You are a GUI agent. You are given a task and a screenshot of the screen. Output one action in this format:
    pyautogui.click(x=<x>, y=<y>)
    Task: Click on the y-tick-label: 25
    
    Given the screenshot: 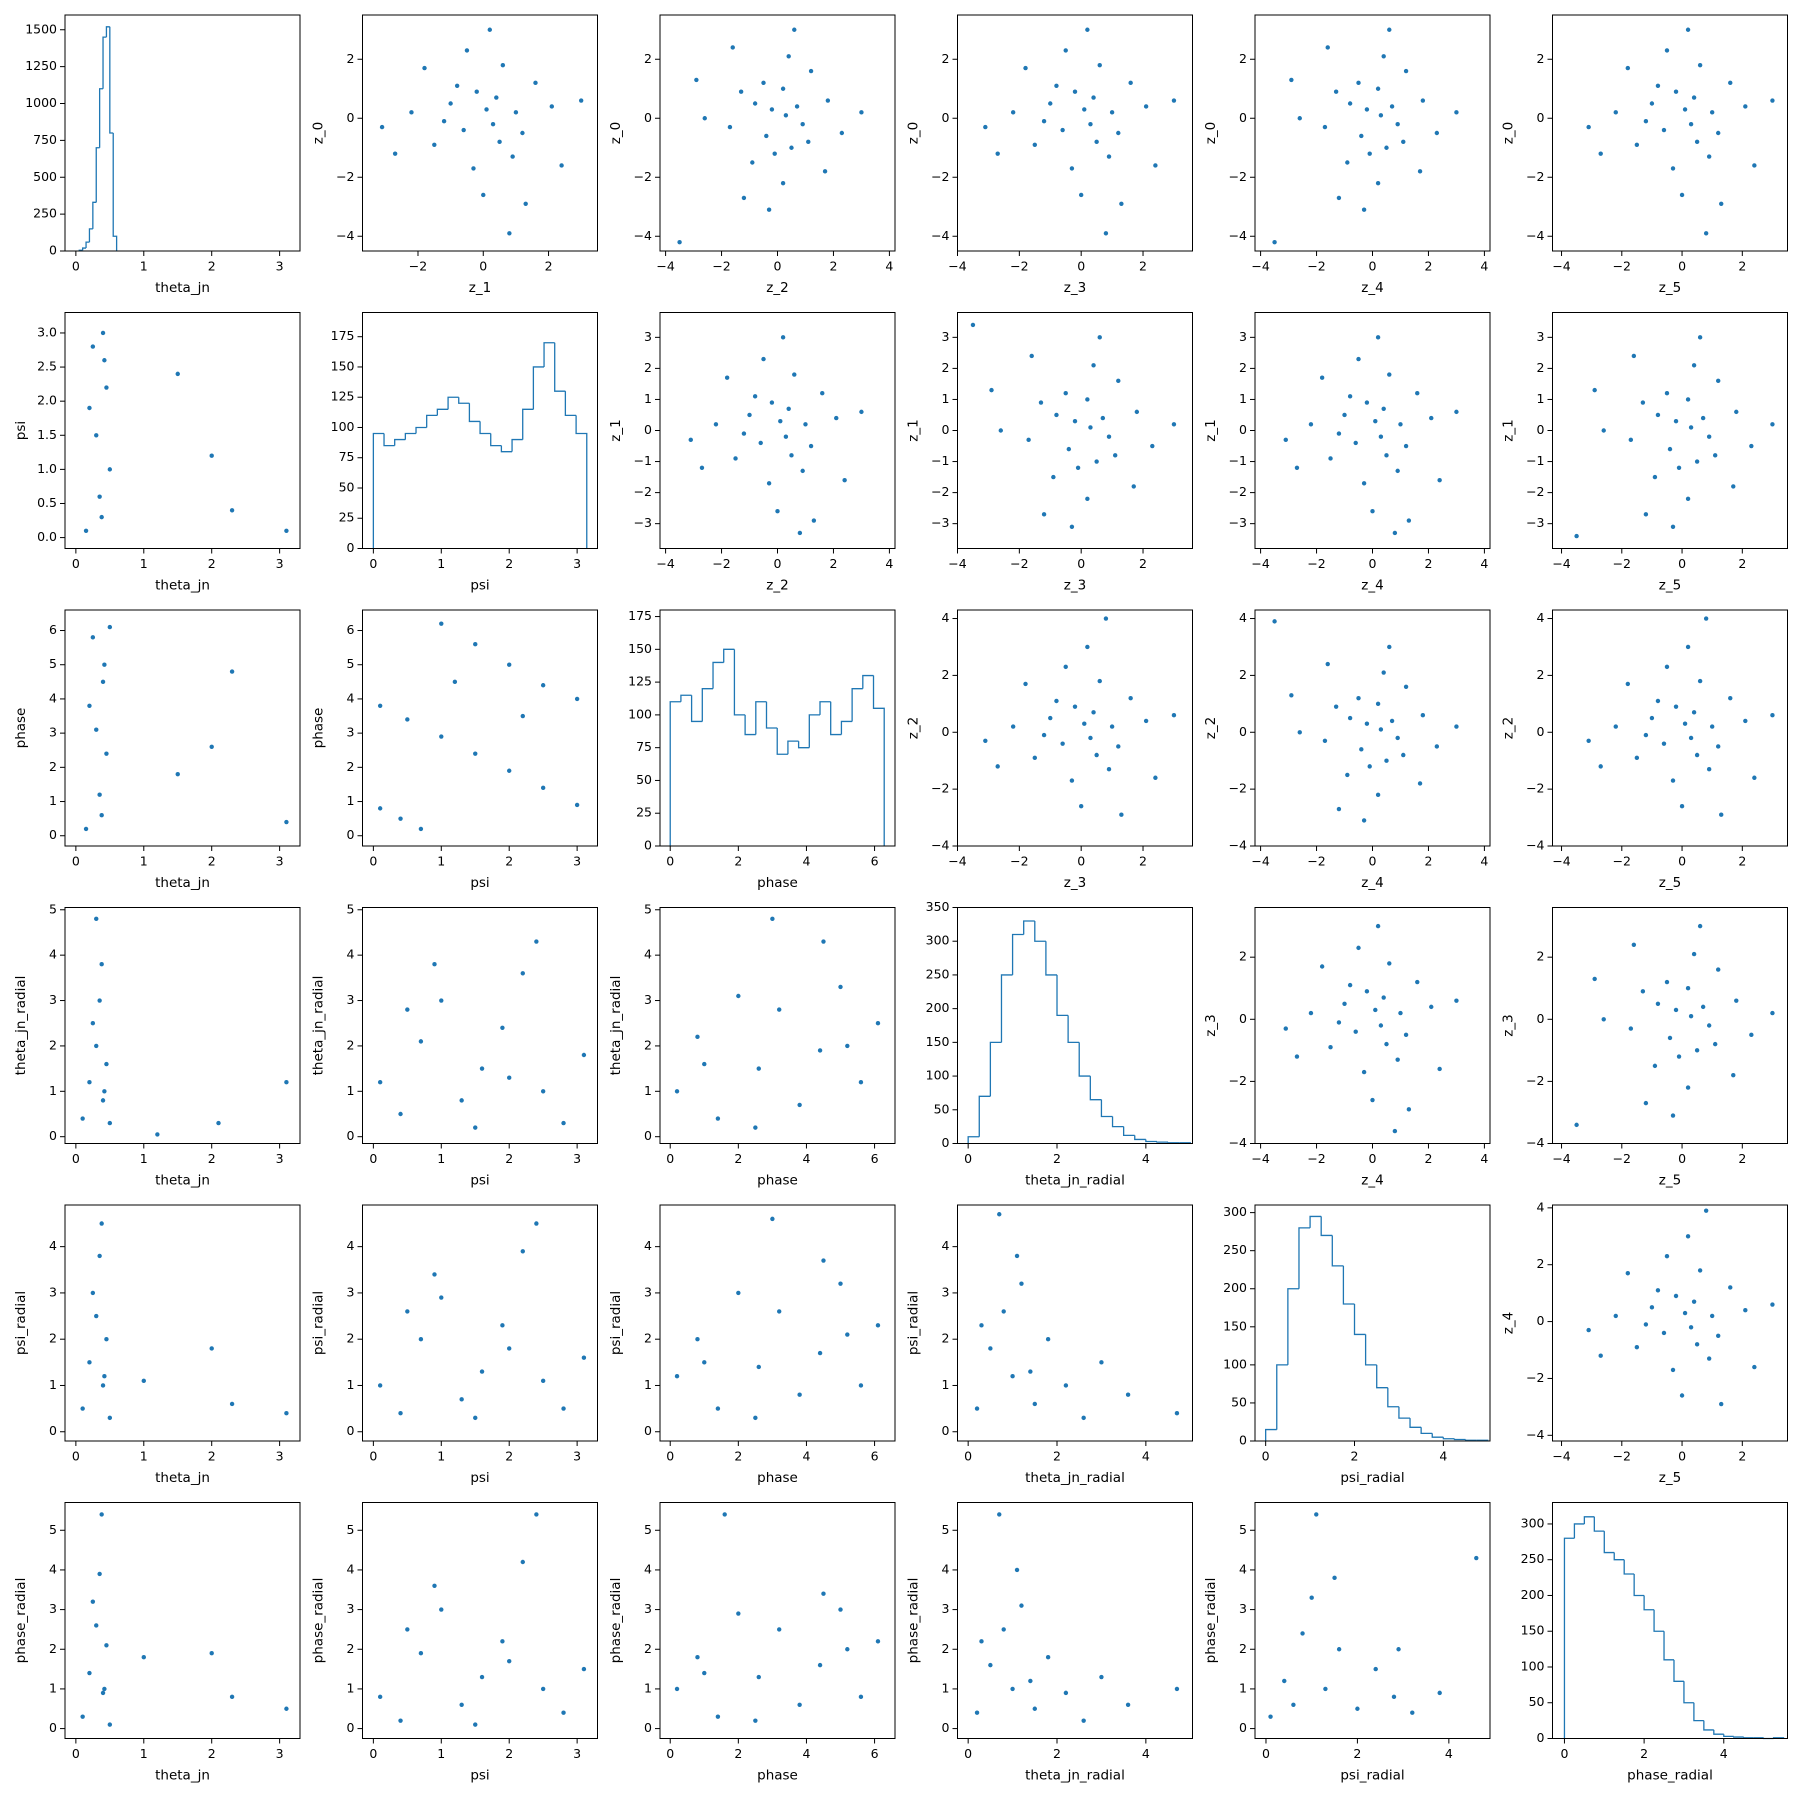 What is the action you would take?
    pyautogui.click(x=347, y=517)
    